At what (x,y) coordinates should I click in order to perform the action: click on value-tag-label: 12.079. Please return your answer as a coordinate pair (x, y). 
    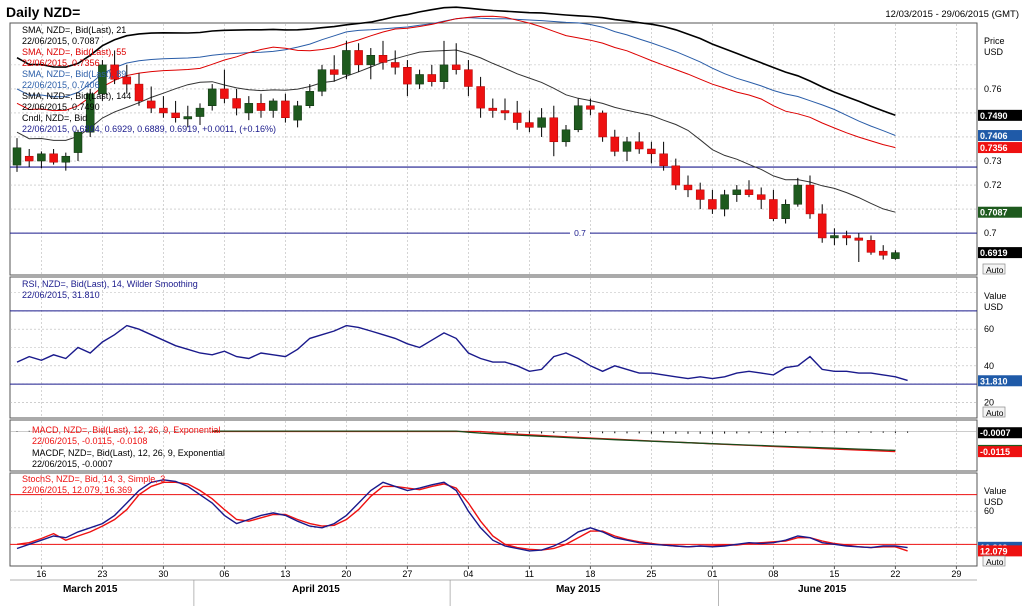
    Looking at the image, I should click on (994, 551).